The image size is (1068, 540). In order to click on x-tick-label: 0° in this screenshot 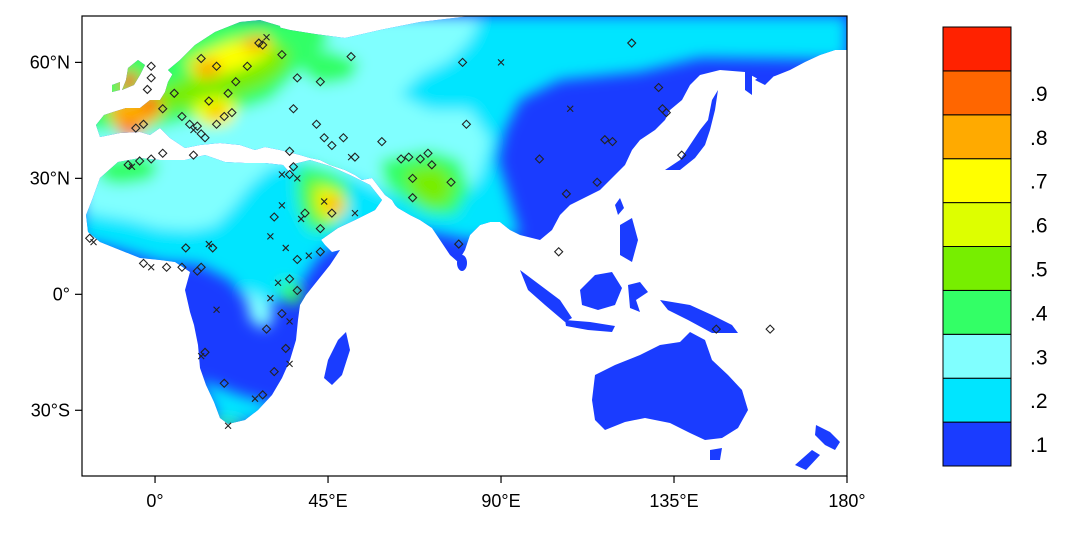, I will do `click(154, 501)`.